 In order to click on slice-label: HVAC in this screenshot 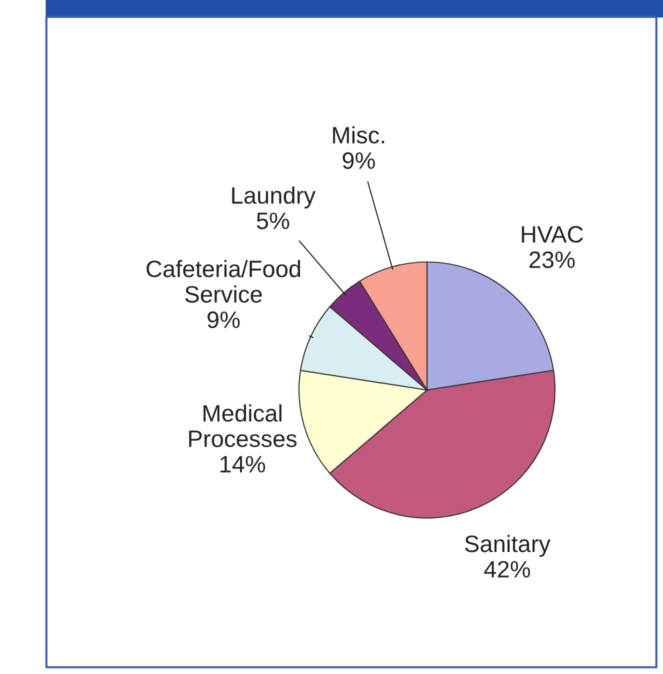, I will do `click(552, 234)`.